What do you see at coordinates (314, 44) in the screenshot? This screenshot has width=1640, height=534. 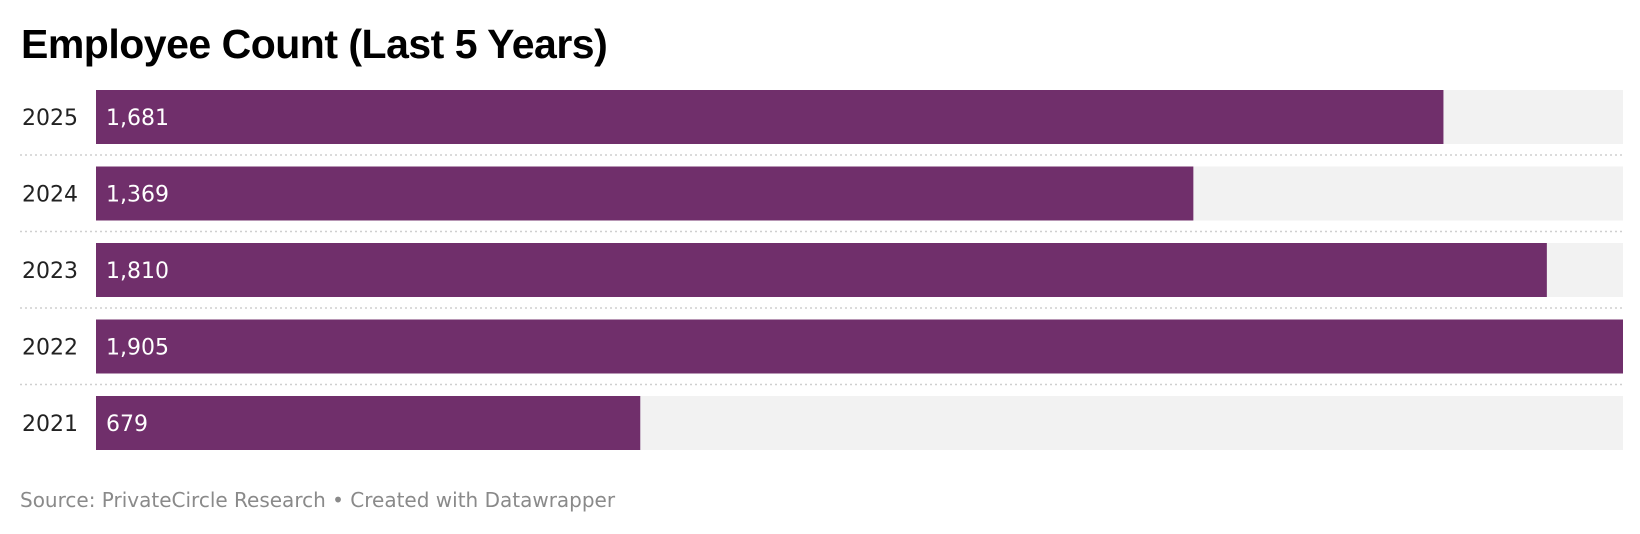 I see `chart-title: Employee Count (Last 5 Years)` at bounding box center [314, 44].